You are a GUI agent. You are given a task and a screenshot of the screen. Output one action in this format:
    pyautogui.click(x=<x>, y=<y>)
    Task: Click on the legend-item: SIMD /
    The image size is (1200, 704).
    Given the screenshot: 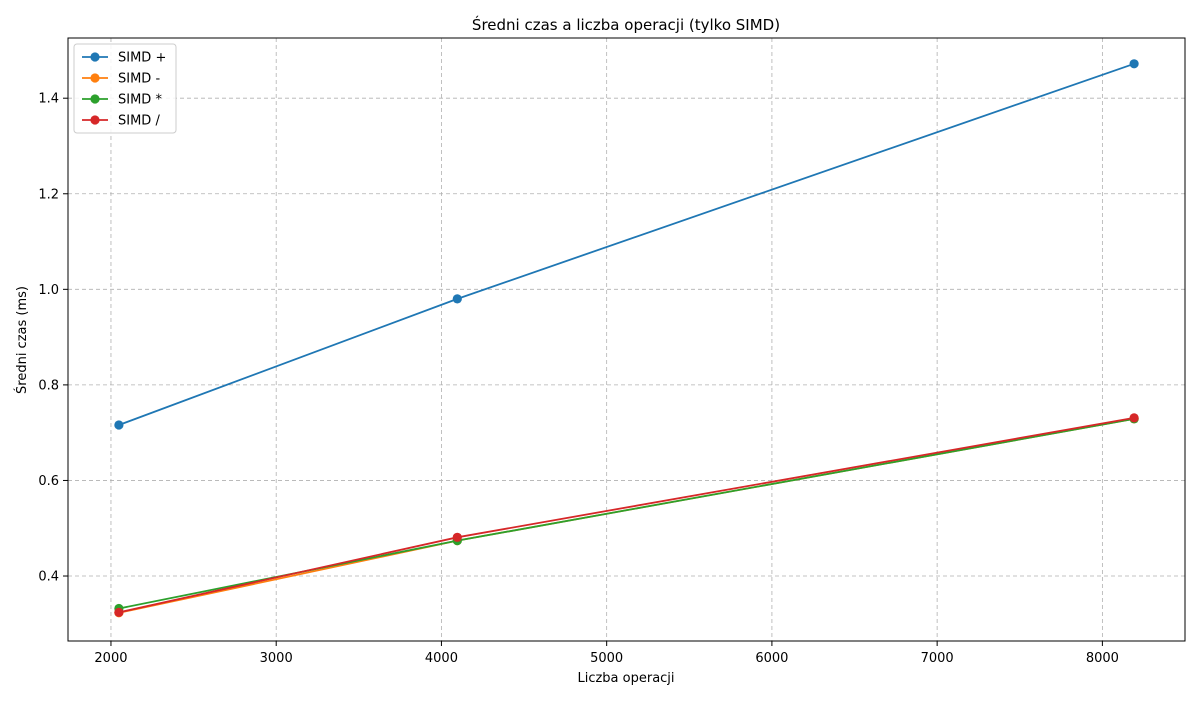 What is the action you would take?
    pyautogui.click(x=121, y=121)
    